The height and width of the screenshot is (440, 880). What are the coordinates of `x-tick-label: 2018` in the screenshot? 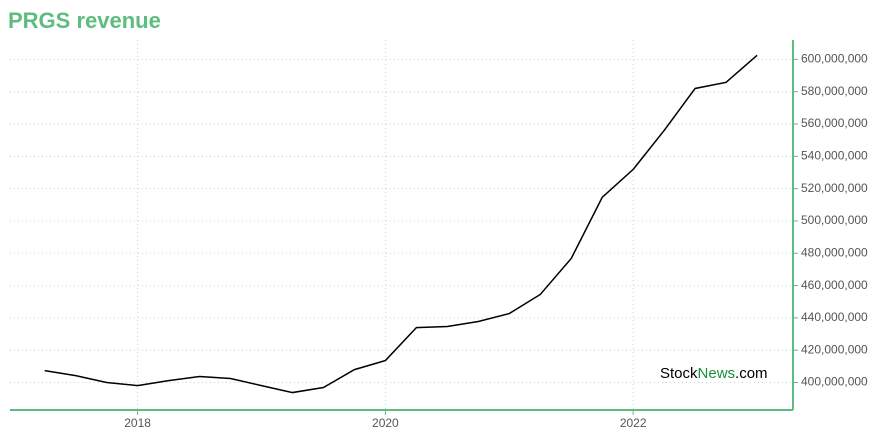 It's located at (137, 423).